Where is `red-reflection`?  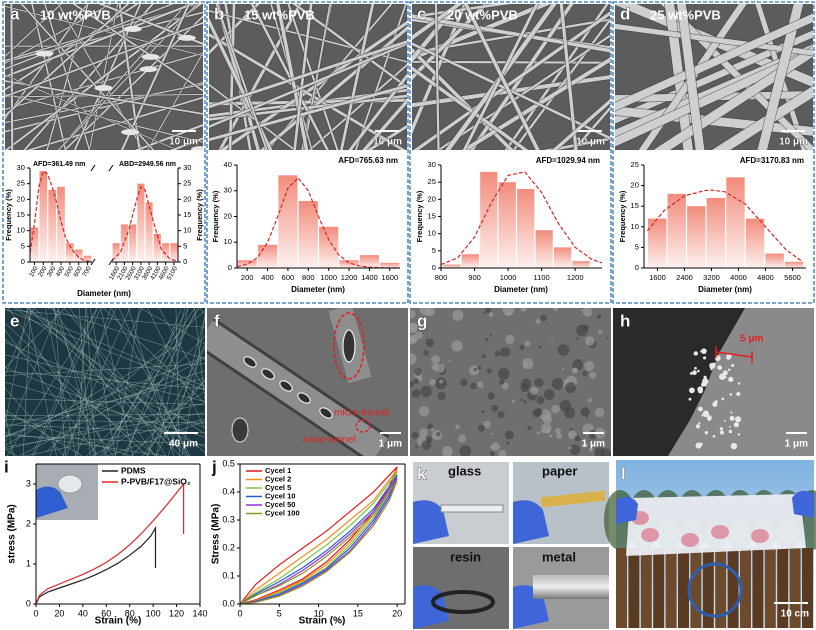 red-reflection is located at coordinates (650, 535).